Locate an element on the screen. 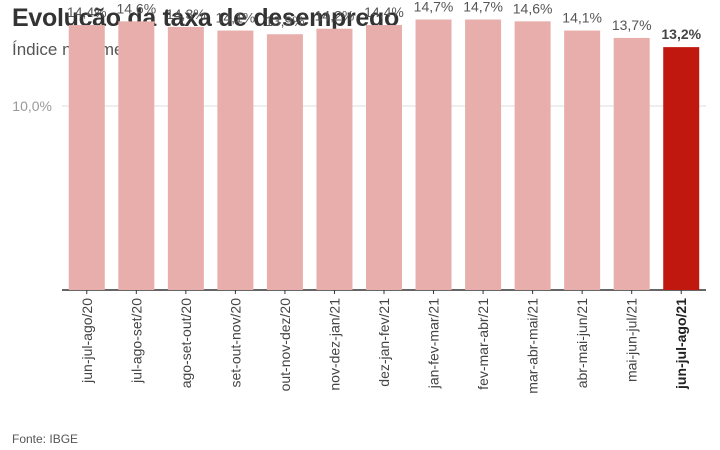 The width and height of the screenshot is (720, 450). x-tick-label: mar-abr-mai/21 is located at coordinates (533, 346).